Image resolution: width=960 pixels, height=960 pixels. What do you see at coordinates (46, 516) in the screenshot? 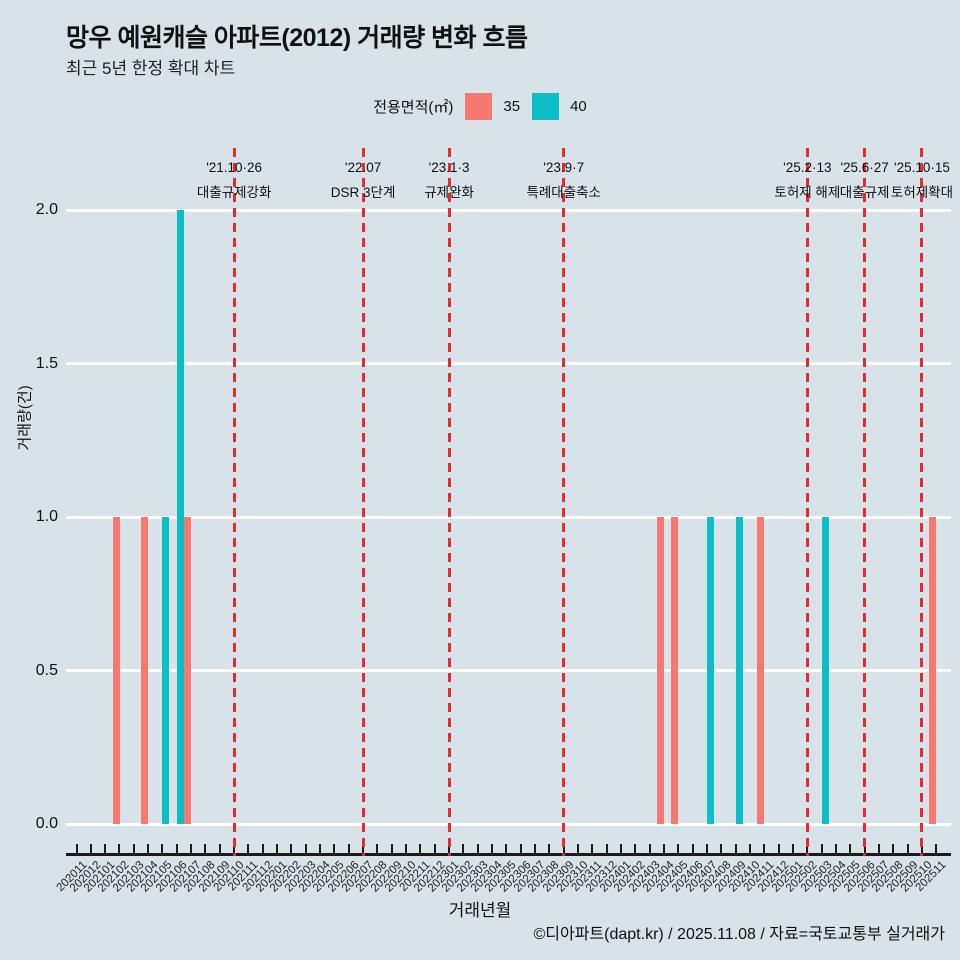
I see `y-tick-label: 1.0` at bounding box center [46, 516].